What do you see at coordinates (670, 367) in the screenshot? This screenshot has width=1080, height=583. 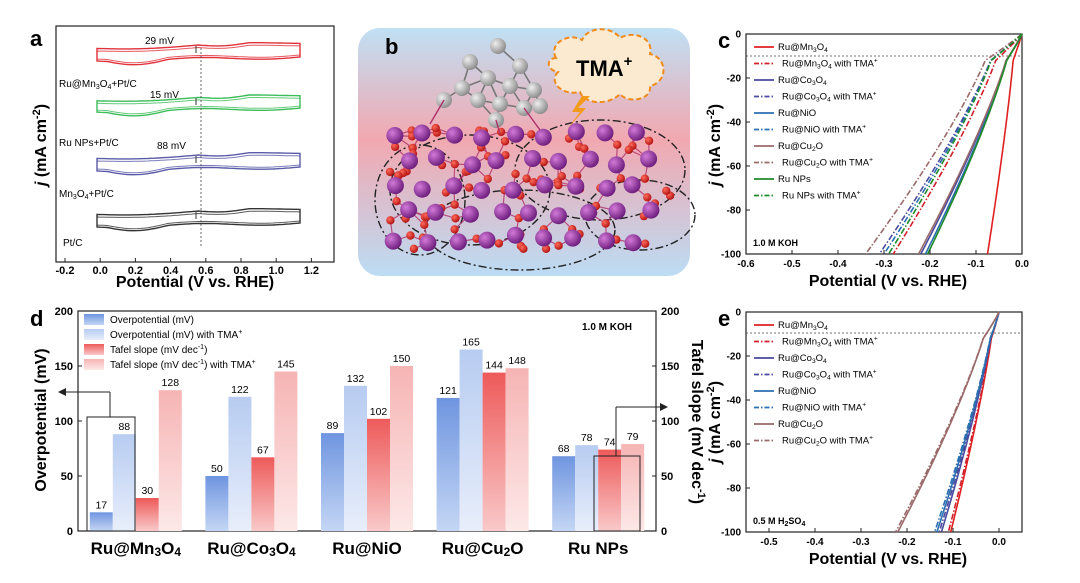 I see `y-tick-label-right: 150` at bounding box center [670, 367].